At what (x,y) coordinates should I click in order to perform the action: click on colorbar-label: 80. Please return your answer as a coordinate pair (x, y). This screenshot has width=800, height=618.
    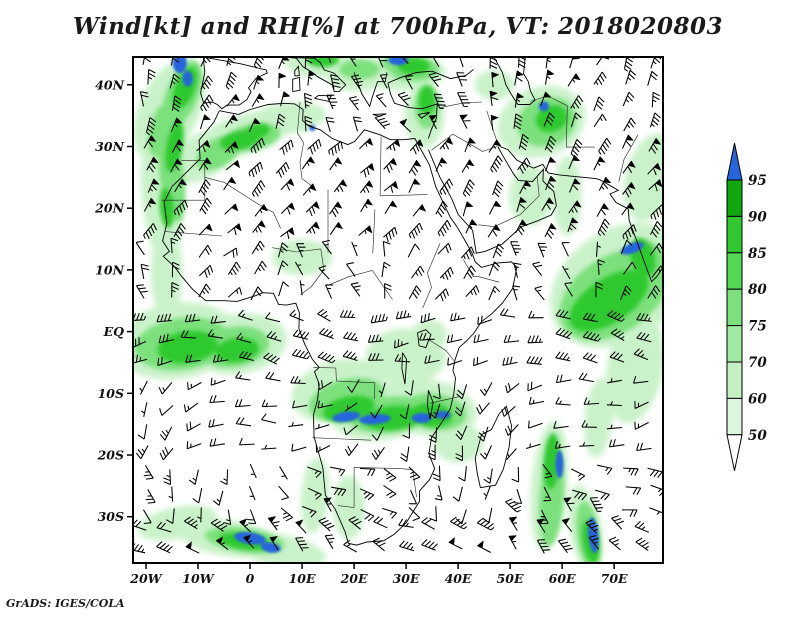
    Looking at the image, I should click on (757, 290).